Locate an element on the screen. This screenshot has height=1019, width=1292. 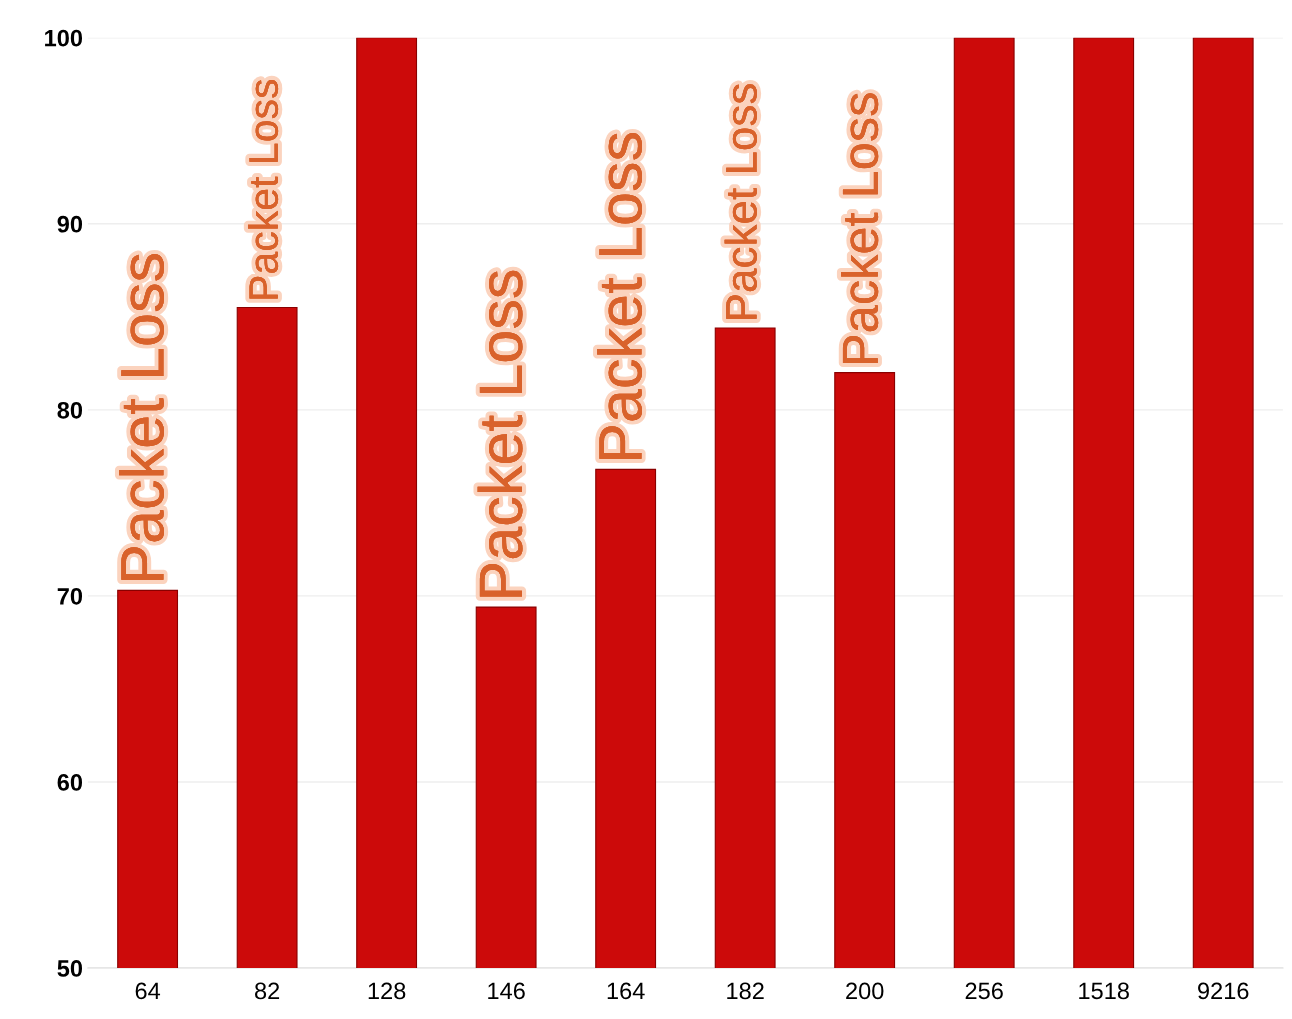
x-tick-label: 82 is located at coordinates (267, 991).